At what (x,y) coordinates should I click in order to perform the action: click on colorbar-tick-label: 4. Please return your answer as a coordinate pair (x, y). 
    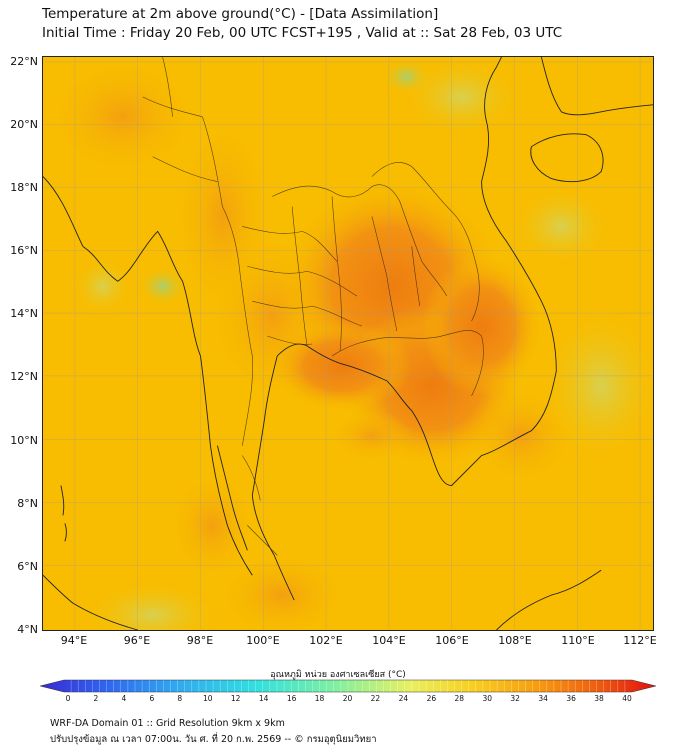
    Looking at the image, I should click on (124, 698).